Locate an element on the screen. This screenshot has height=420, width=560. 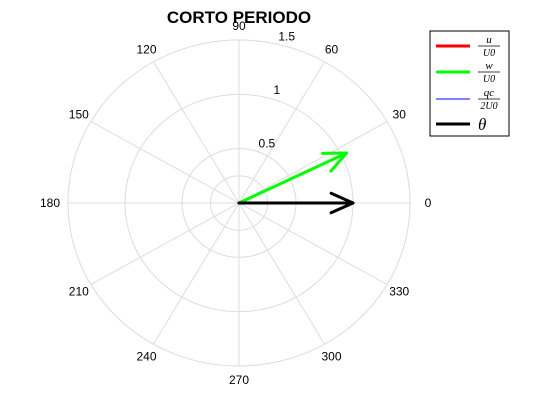
arrow-shaft is located at coordinates (293, 178).